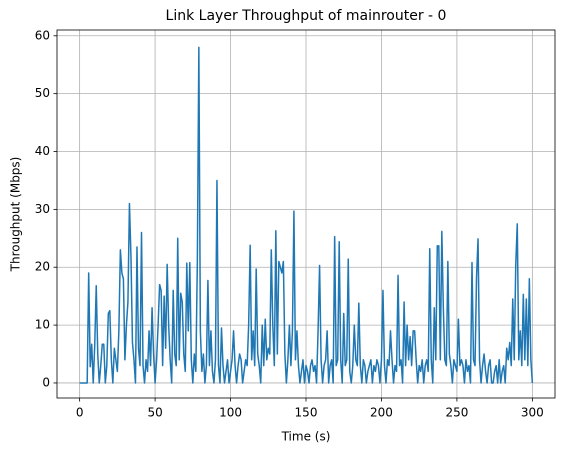 Image resolution: width=563 pixels, height=453 pixels. I want to click on y-tick-label: 20, so click(42, 267).